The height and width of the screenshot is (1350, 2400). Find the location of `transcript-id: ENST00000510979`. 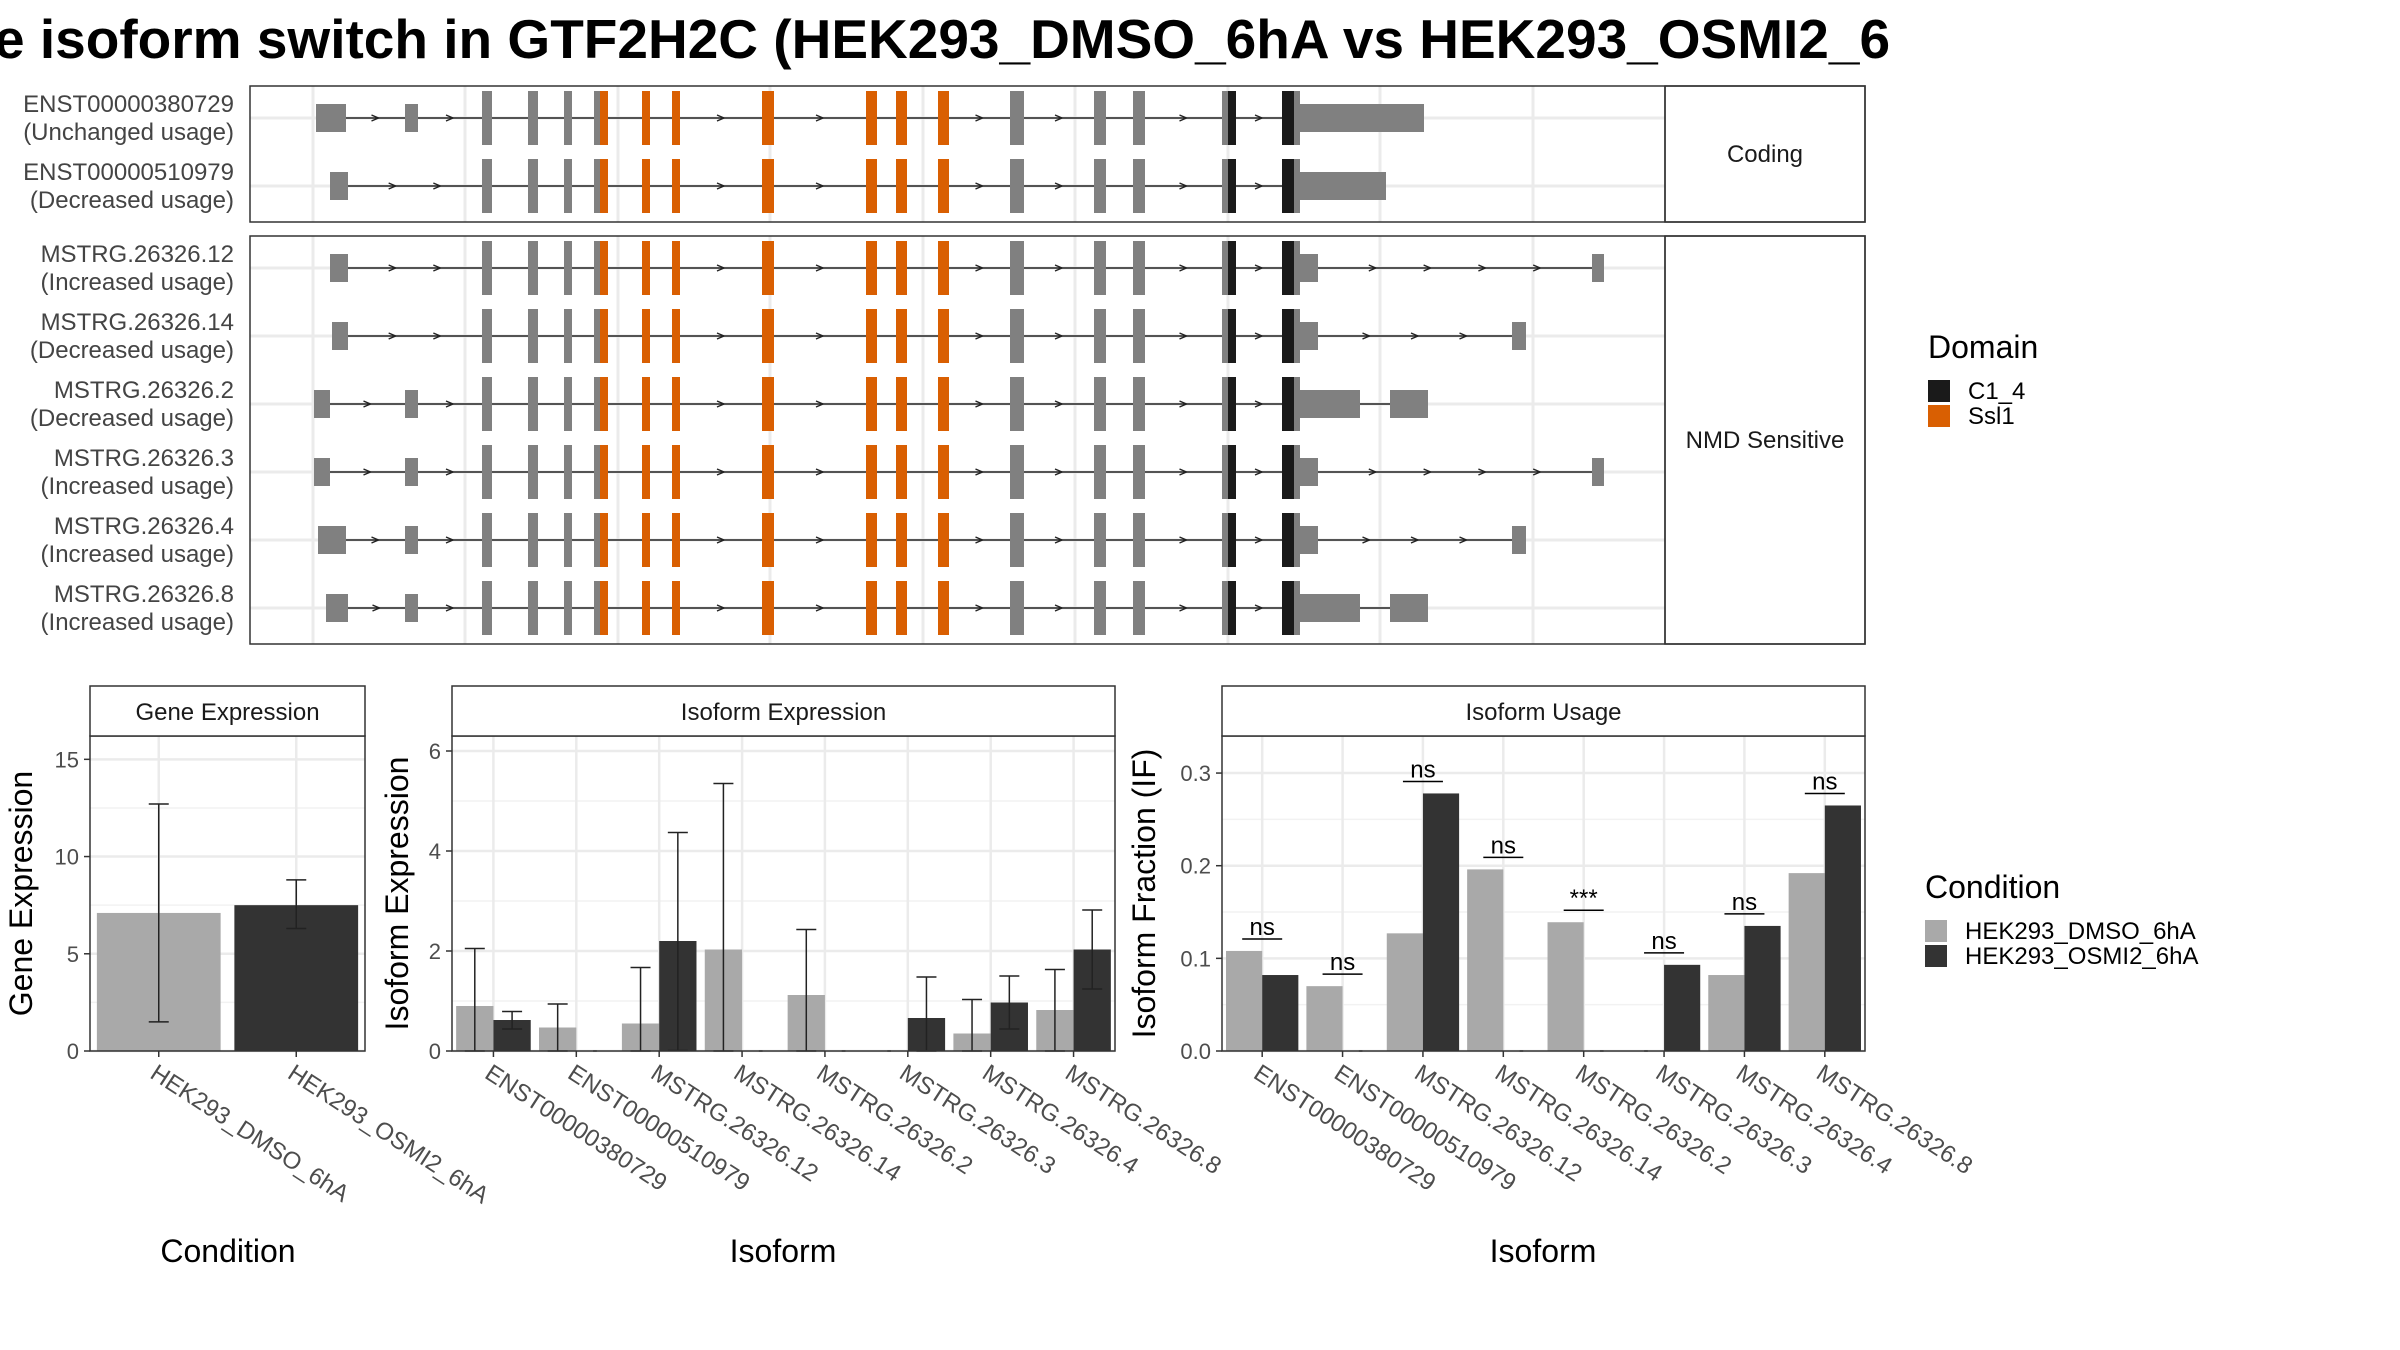

transcript-id: ENST00000510979 is located at coordinates (128, 172).